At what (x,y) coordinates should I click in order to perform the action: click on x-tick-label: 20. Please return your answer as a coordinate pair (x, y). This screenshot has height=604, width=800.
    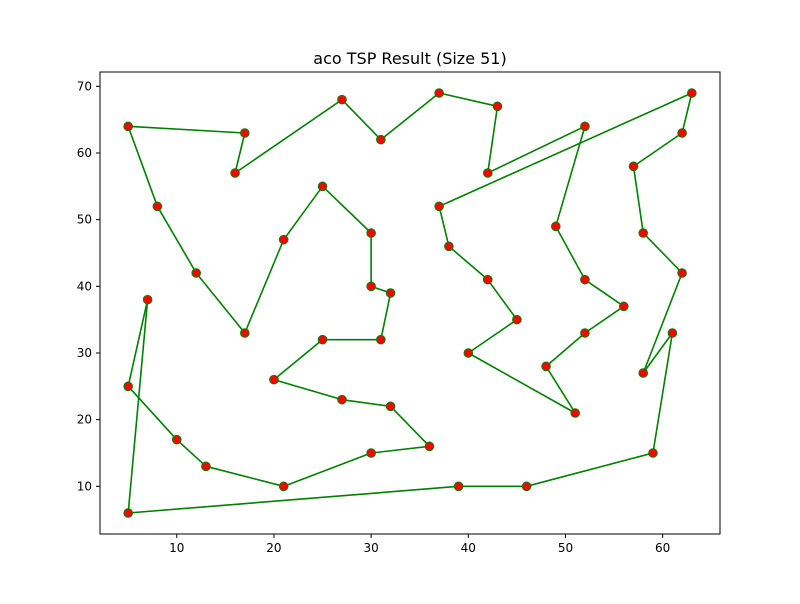
    Looking at the image, I should click on (273, 548).